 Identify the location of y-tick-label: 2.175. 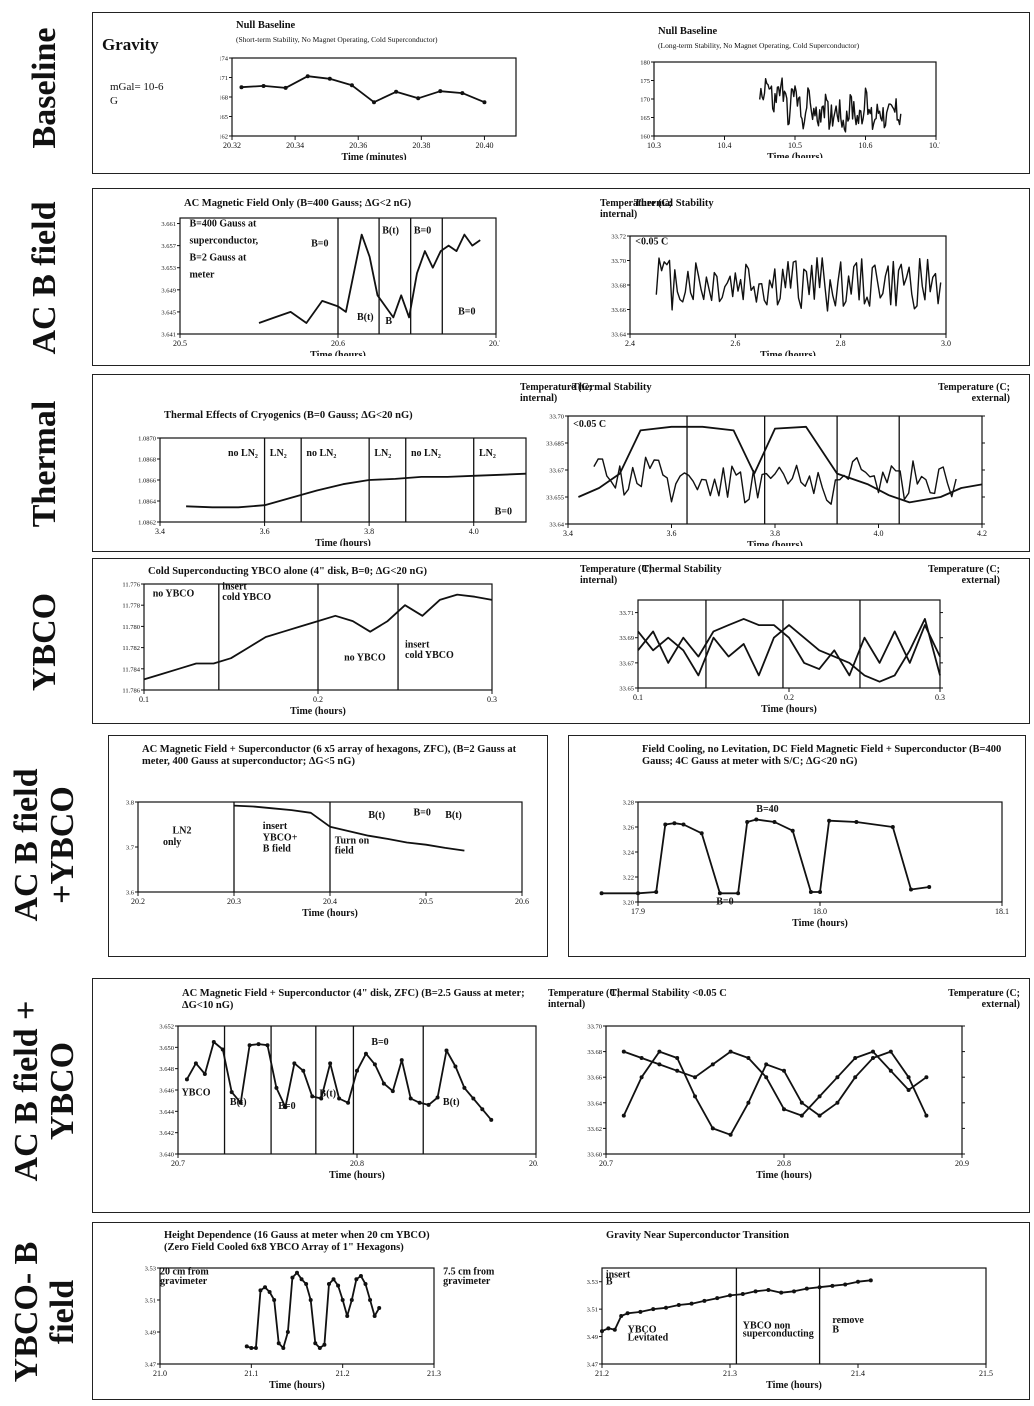
(645, 81).